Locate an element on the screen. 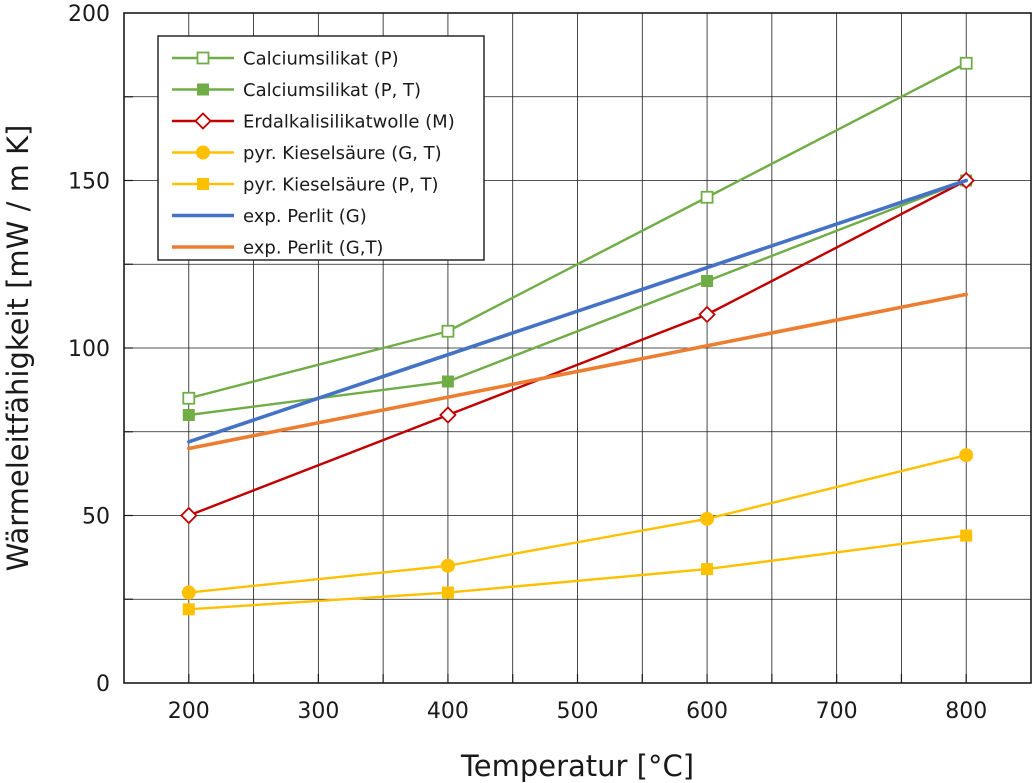 The height and width of the screenshot is (783, 1033). x-tick-label: 300 is located at coordinates (318, 711).